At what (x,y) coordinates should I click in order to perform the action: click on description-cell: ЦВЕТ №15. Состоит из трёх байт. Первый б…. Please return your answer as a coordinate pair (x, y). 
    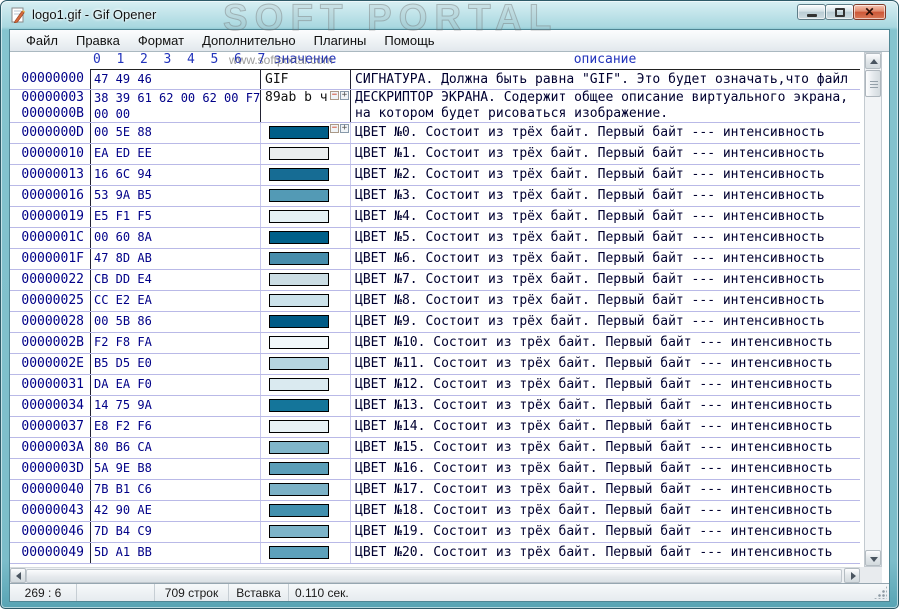
    Looking at the image, I should click on (605, 448).